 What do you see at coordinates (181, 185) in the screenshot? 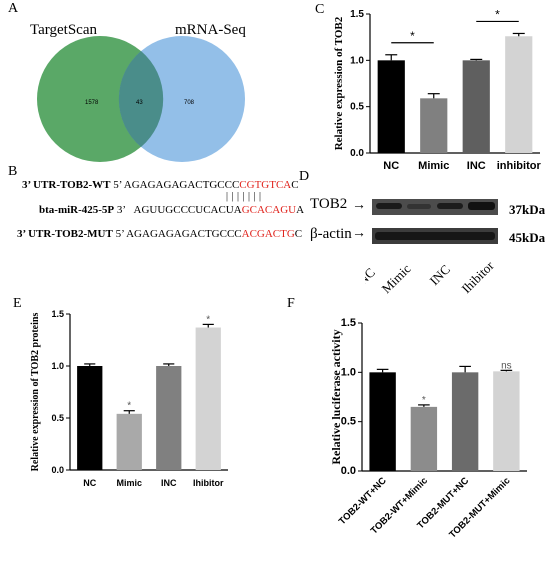
I see `seq-wt-black: AGAGAGAGACTGCCC` at bounding box center [181, 185].